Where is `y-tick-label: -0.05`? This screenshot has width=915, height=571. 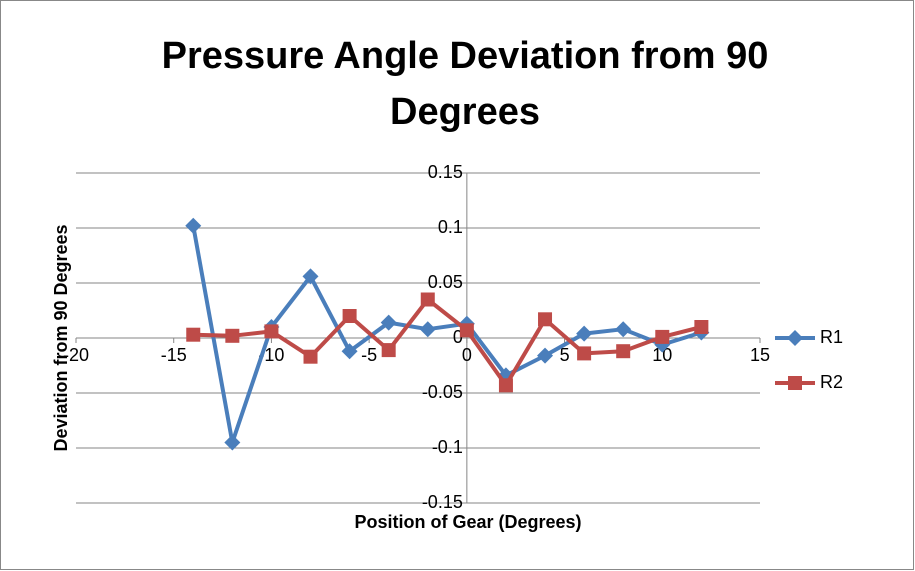
y-tick-label: -0.05 is located at coordinates (442, 392).